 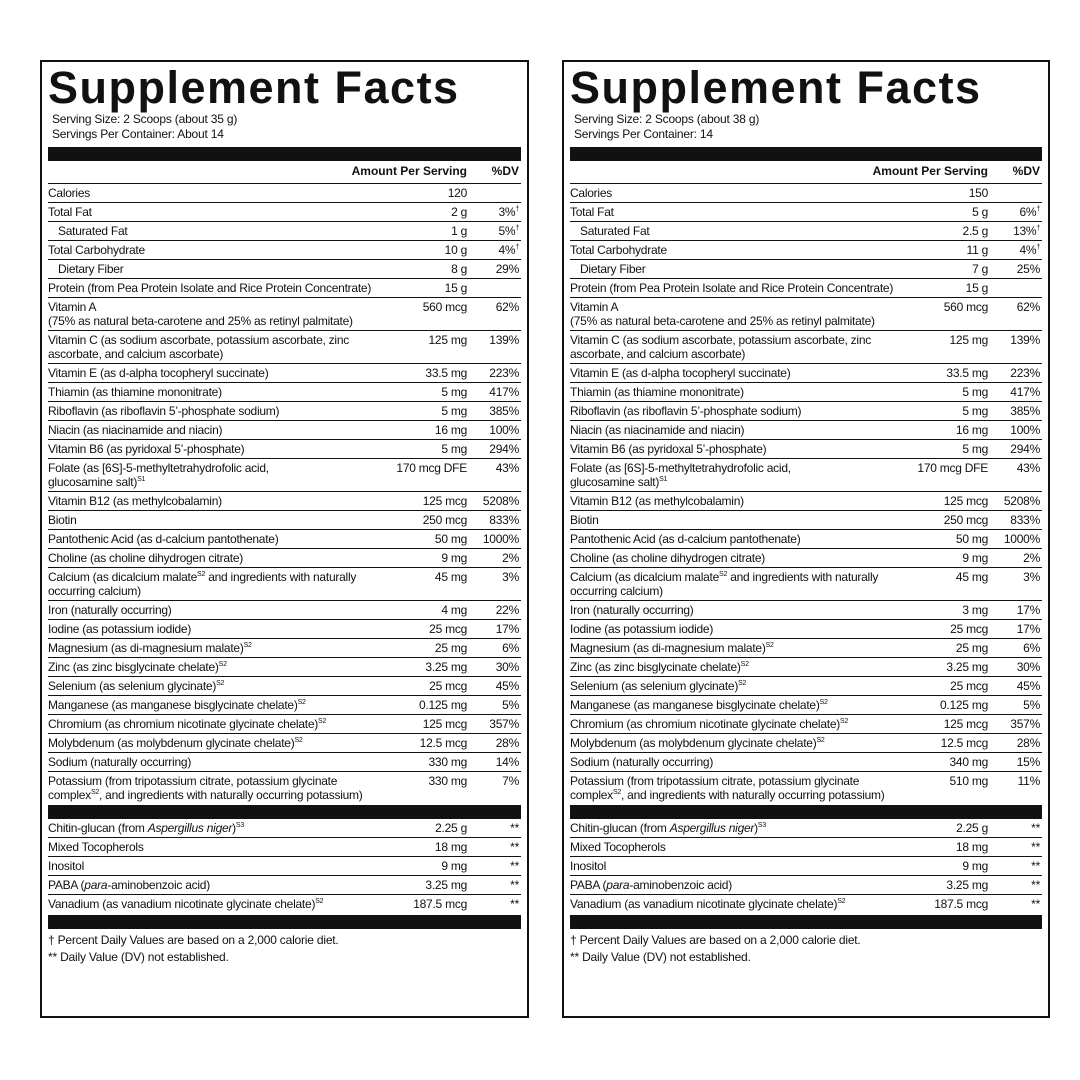 I want to click on name-text: Thiamin (as thiamine mononitrate), so click(x=135, y=392).